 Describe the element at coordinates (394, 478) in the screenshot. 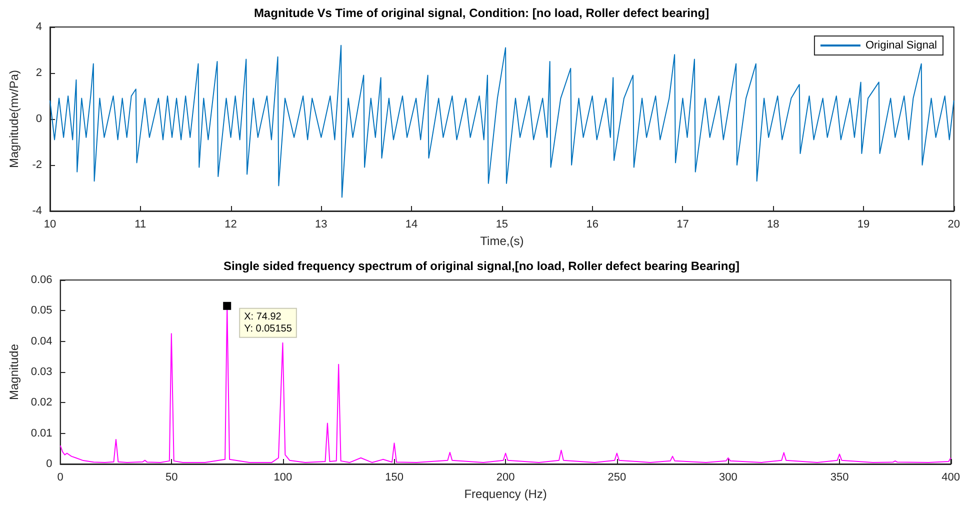

I see `x-tick-label: 150` at that location.